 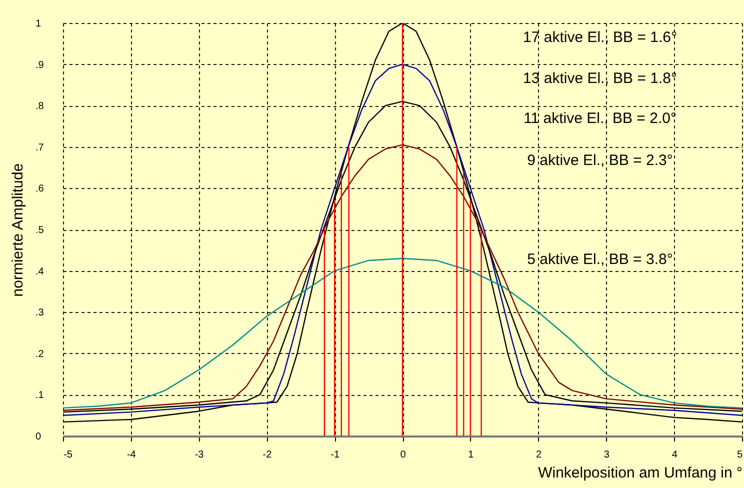 What do you see at coordinates (403, 455) in the screenshot?
I see `x-tick-label: 0` at bounding box center [403, 455].